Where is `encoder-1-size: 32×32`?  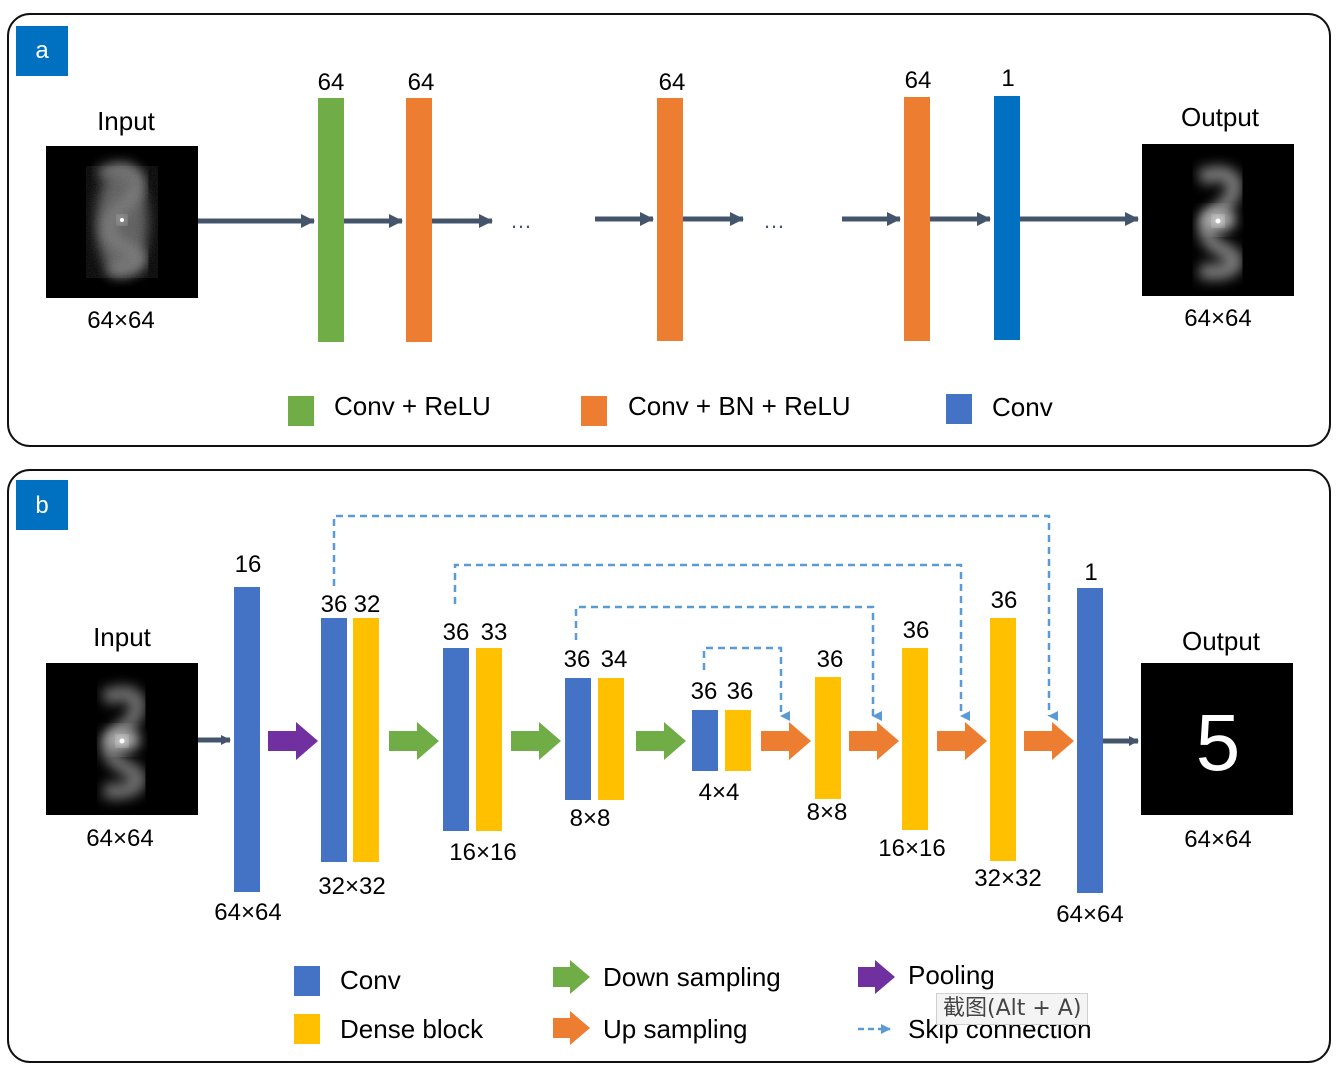
encoder-1-size: 32×32 is located at coordinates (351, 886).